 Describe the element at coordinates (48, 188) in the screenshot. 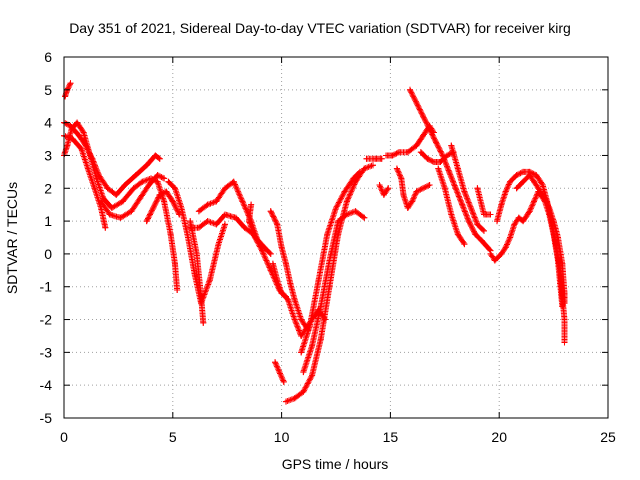

I see `y-tick-label: 2` at that location.